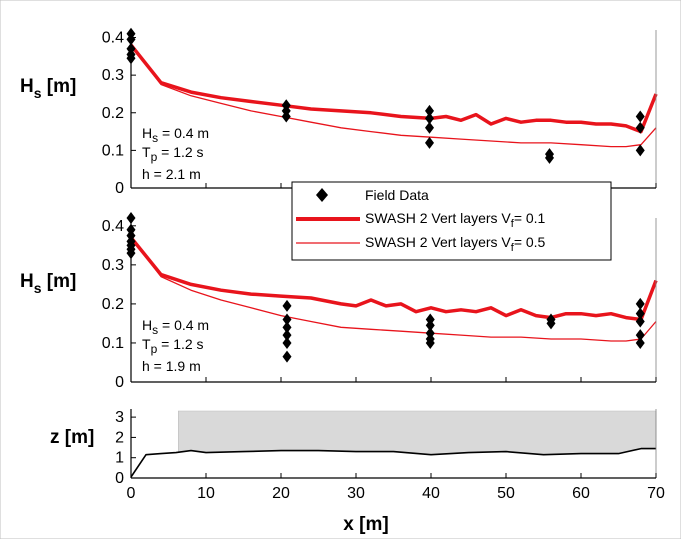 The height and width of the screenshot is (539, 681). Describe the element at coordinates (322, 195) in the screenshot. I see `legend-diamond-marker` at that location.